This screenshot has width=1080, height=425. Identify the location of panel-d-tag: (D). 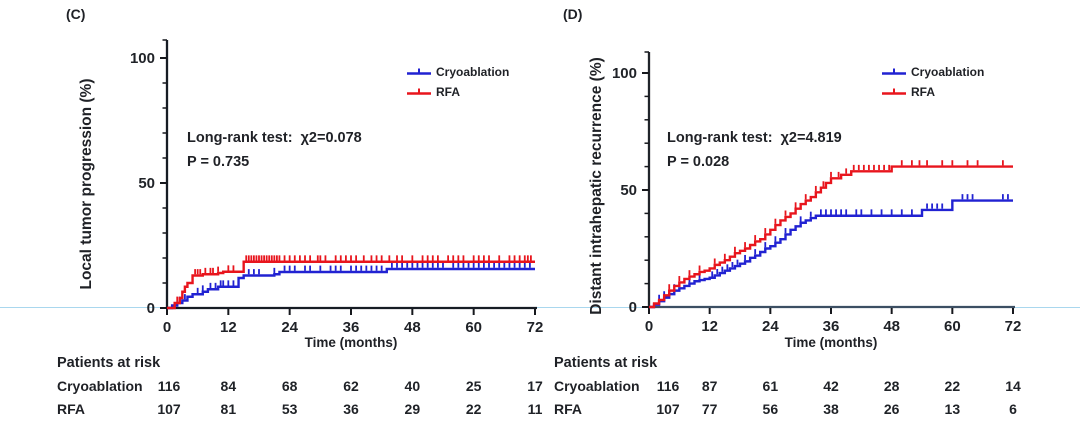
(573, 14).